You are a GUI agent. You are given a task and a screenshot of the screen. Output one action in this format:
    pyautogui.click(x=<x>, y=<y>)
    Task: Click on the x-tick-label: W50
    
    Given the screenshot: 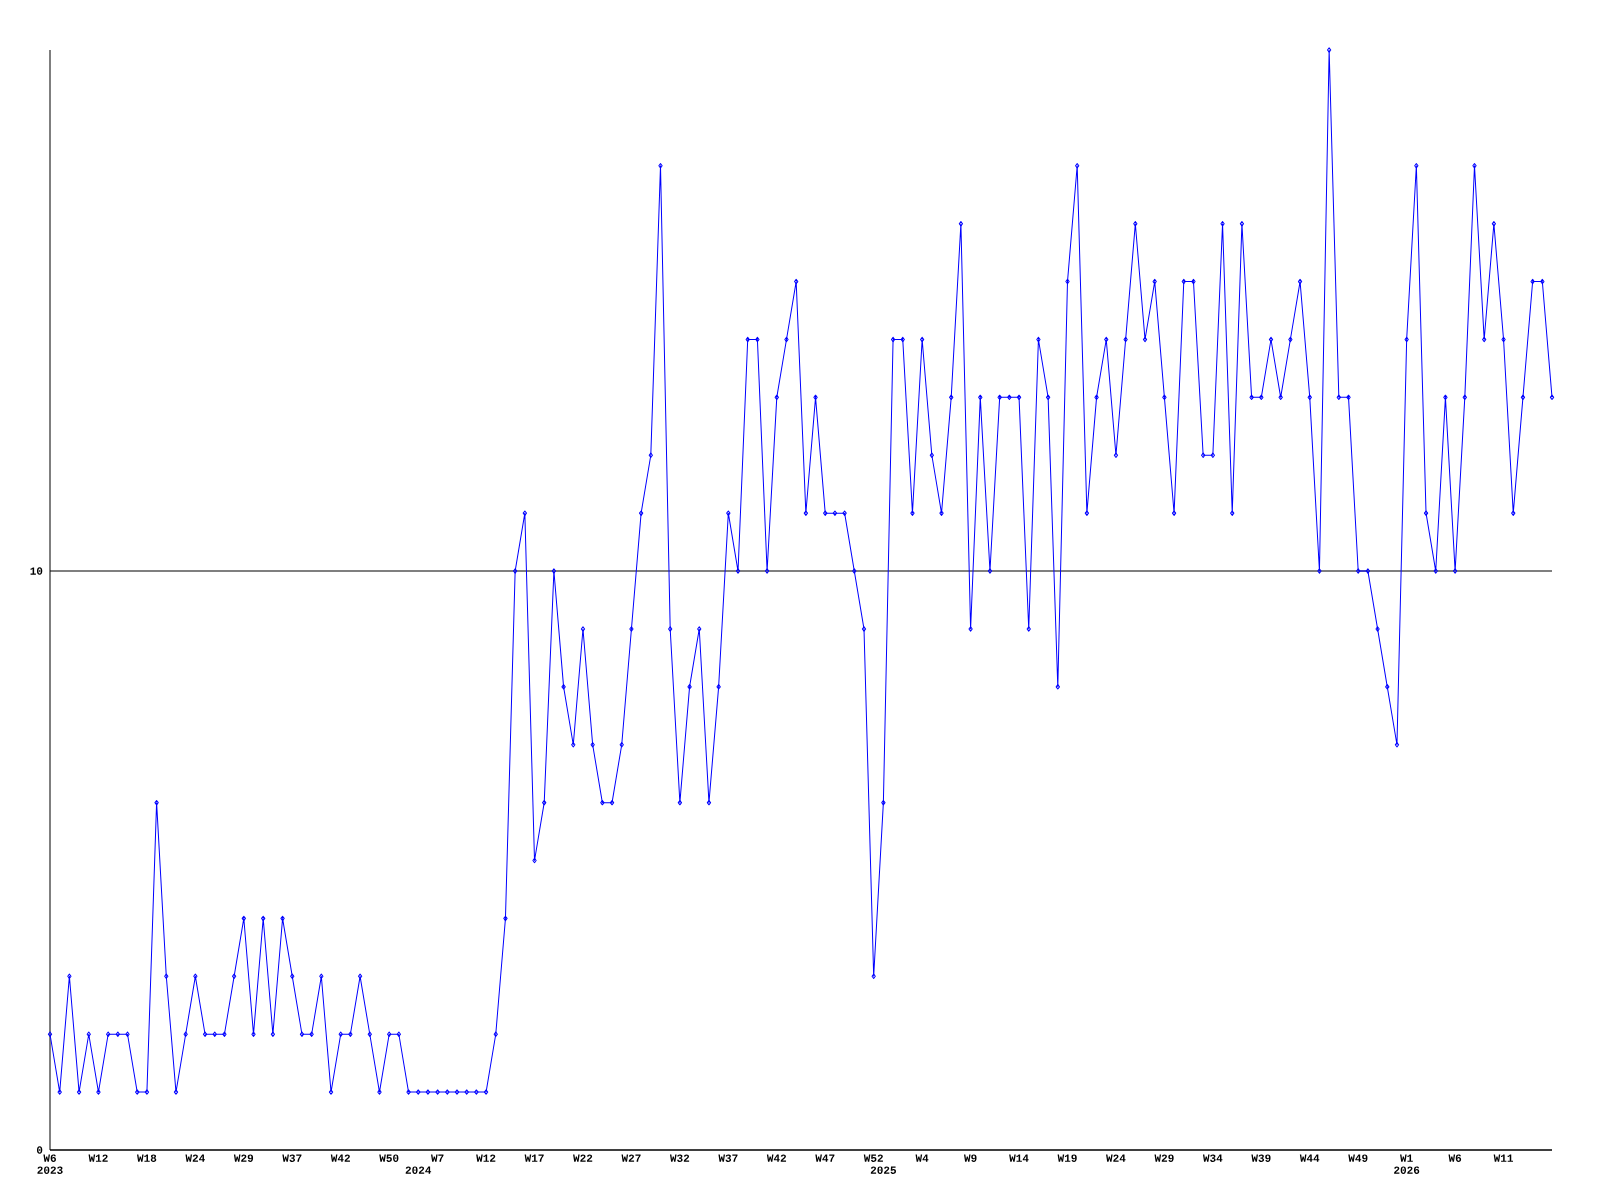 What is the action you would take?
    pyautogui.click(x=389, y=1158)
    